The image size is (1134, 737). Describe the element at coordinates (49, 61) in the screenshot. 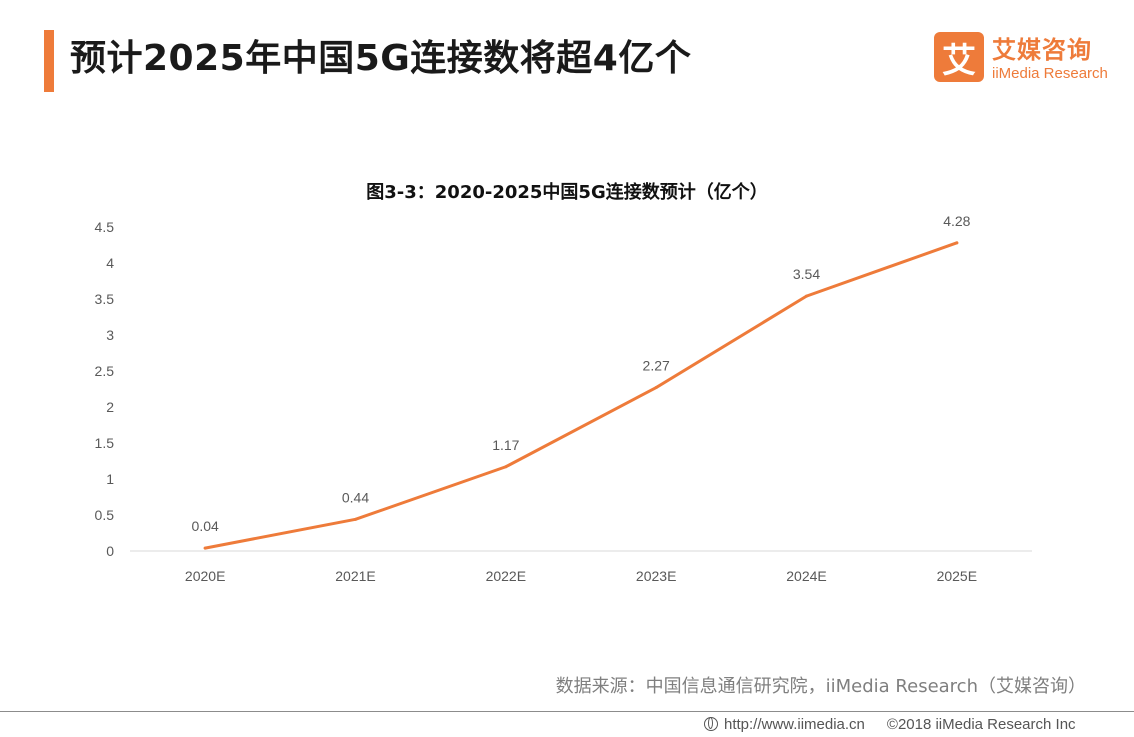

I see `title-accent-bar` at that location.